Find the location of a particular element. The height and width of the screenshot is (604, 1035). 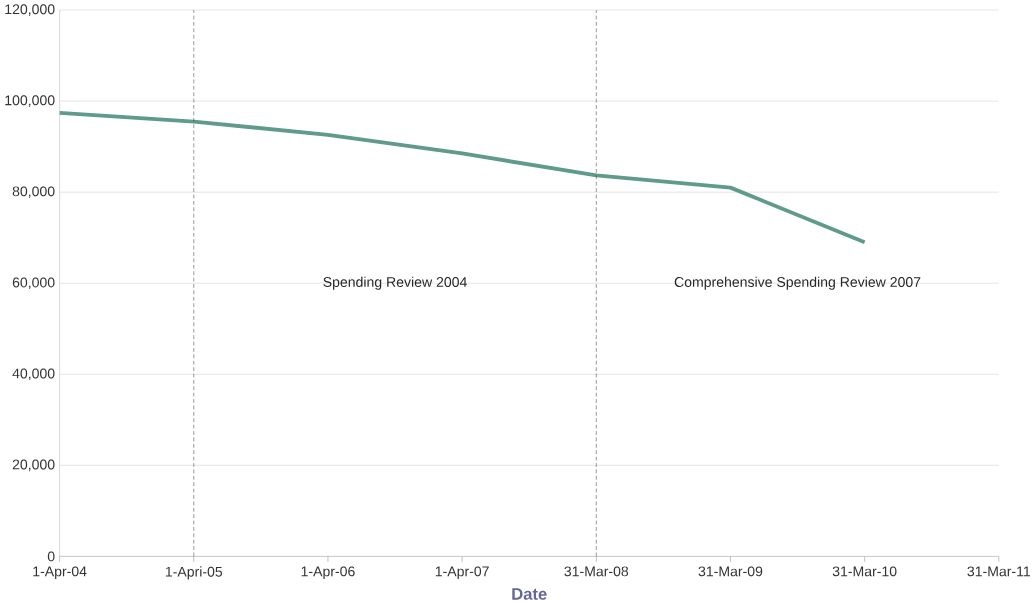

y-tick-label: 40,000 is located at coordinates (33, 374).